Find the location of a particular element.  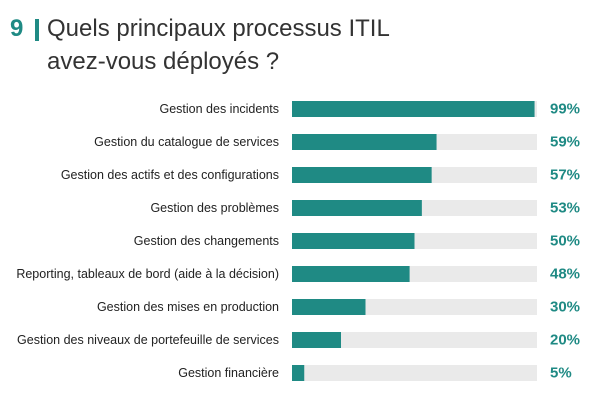

bar-row: Gestion des incidents 99% is located at coordinates (369, 109).